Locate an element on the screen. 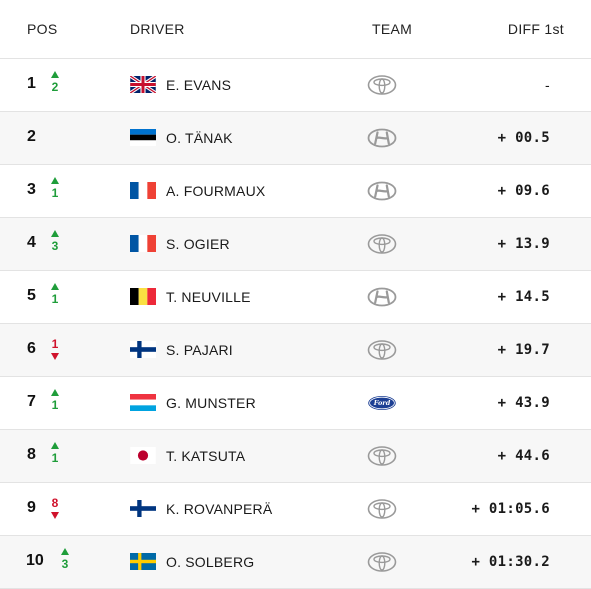  table-row: 8 1 T. KATSUTA + 44.6 is located at coordinates (295, 456).